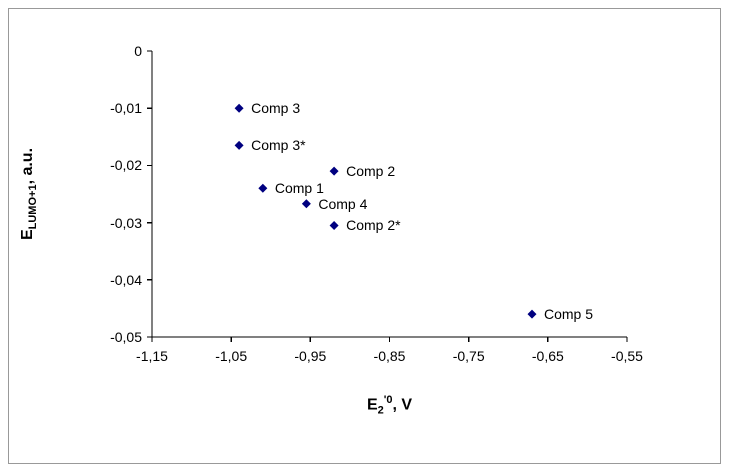  I want to click on y-axis-title: ELUMO+1, a.u., so click(30, 194).